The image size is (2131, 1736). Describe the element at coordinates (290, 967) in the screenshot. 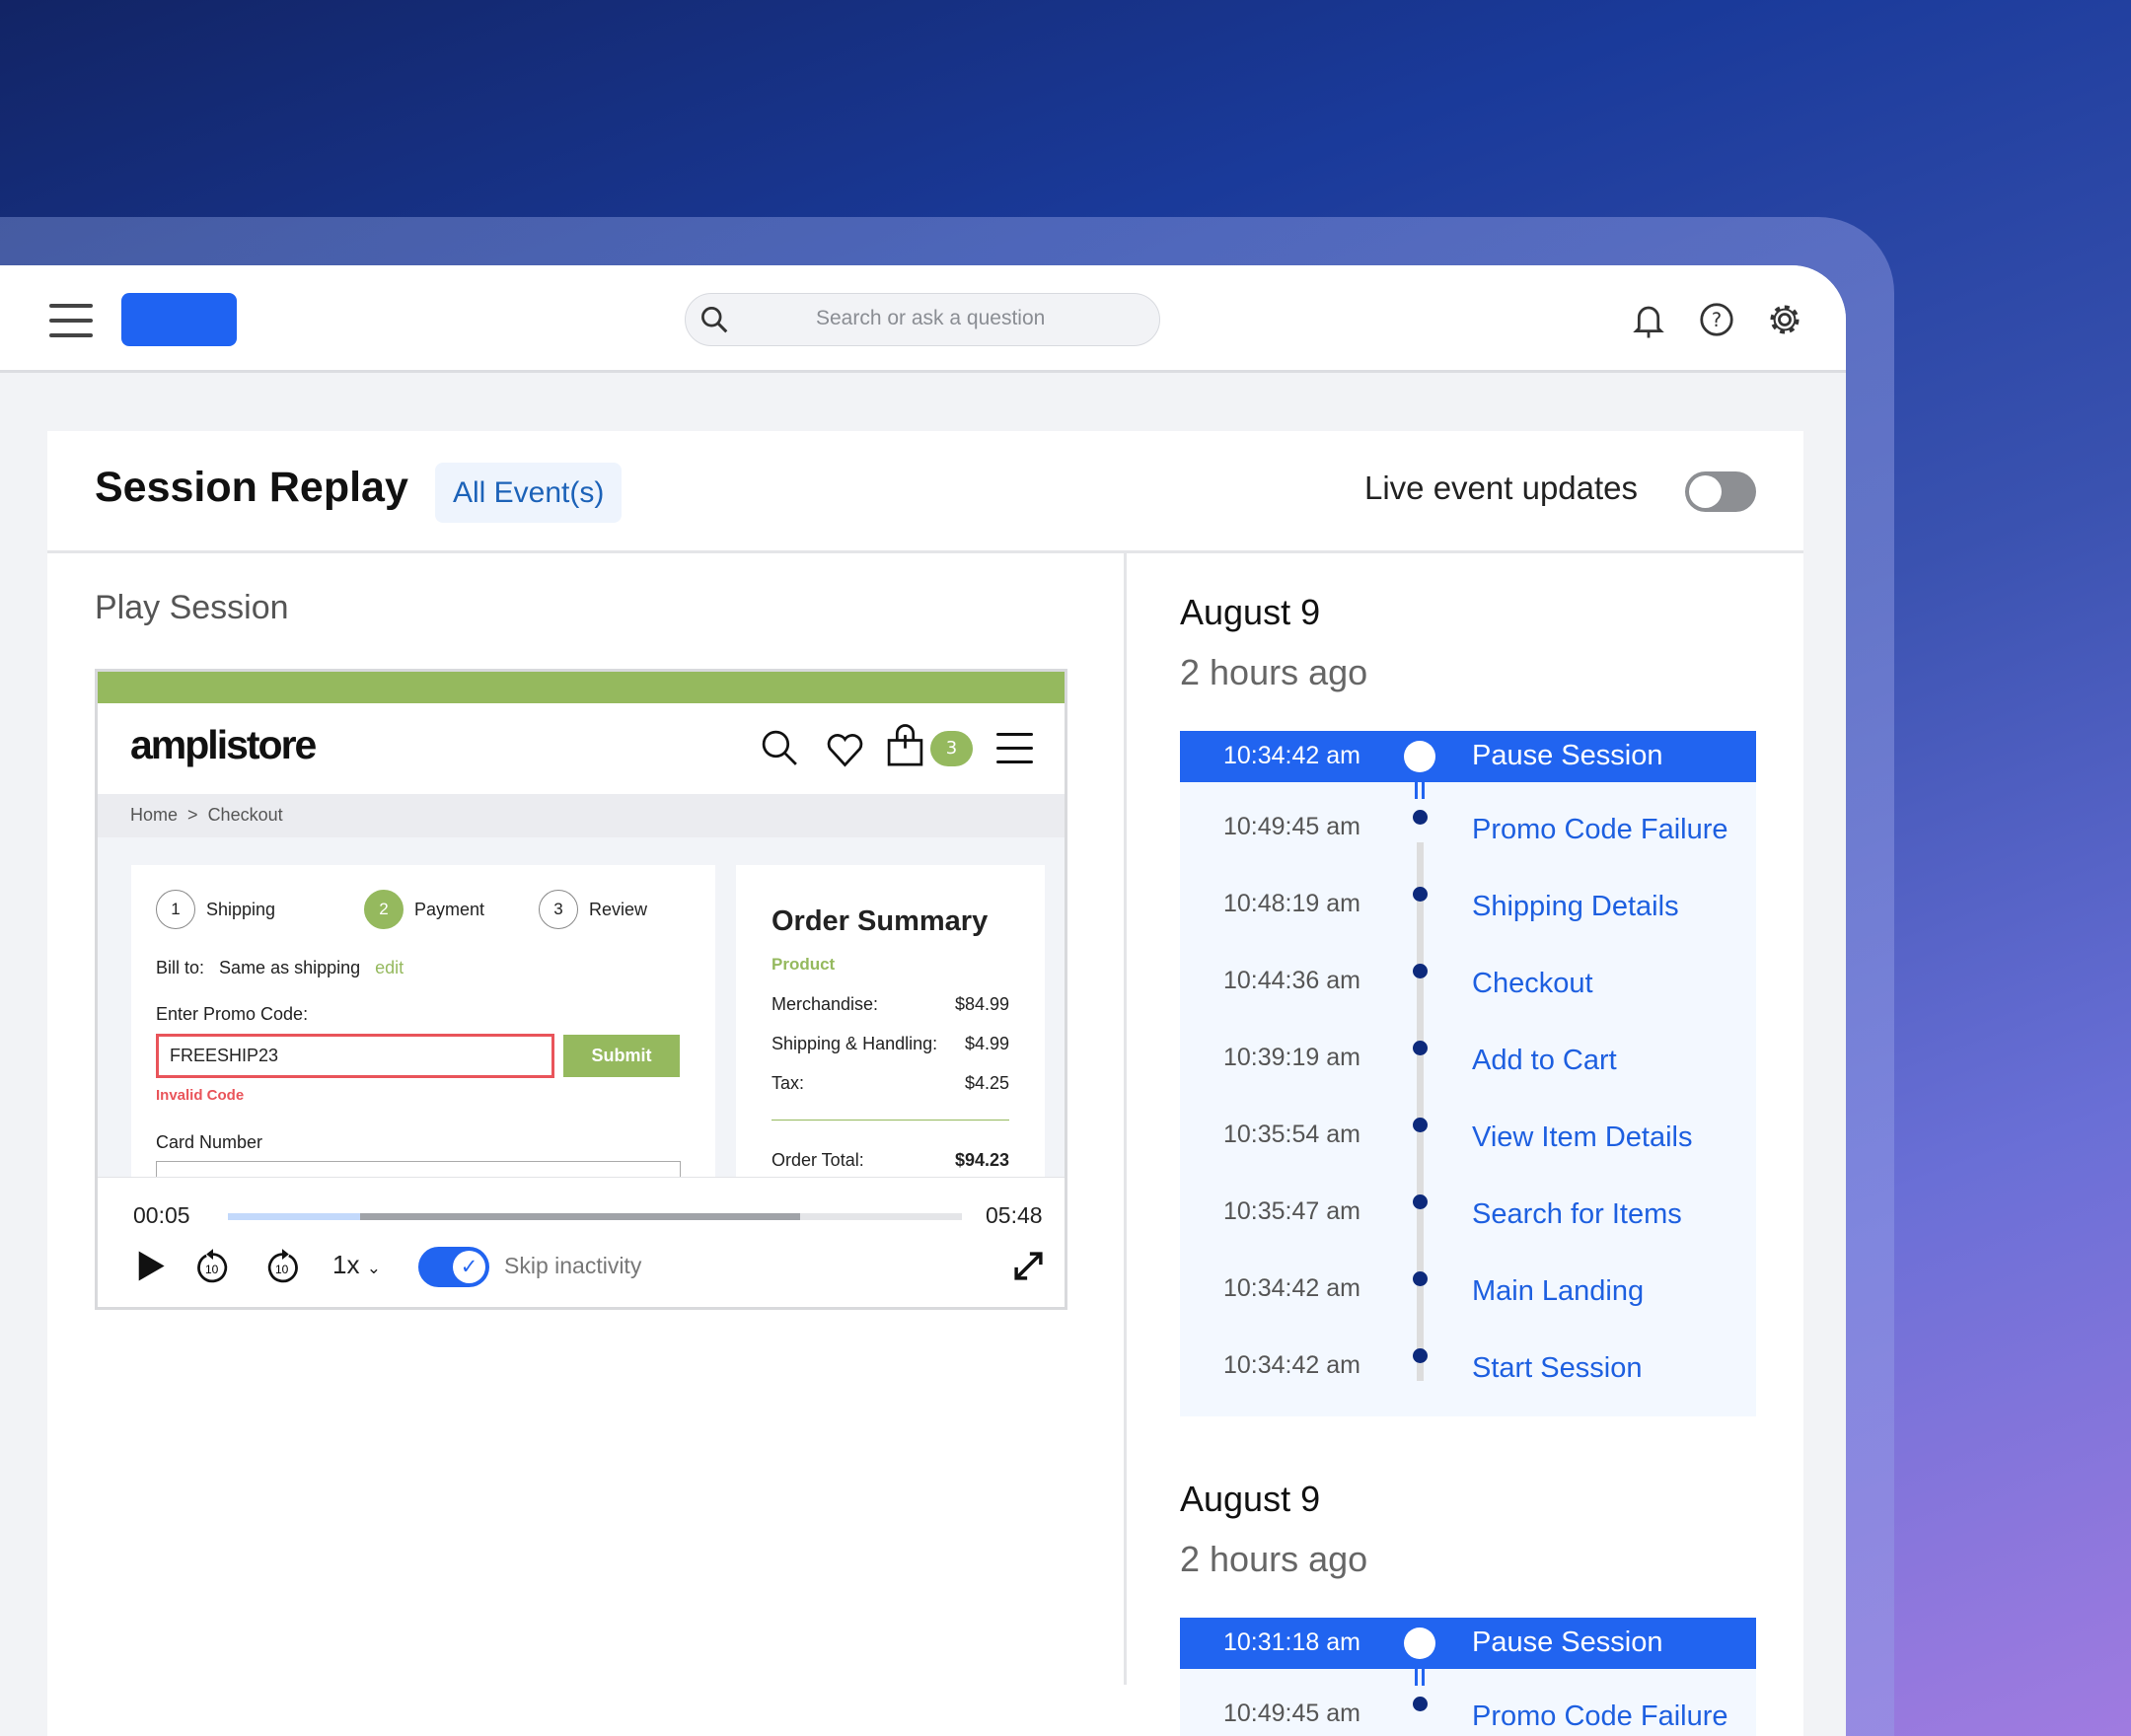

I see `bill-to-value: Same as shipping` at that location.